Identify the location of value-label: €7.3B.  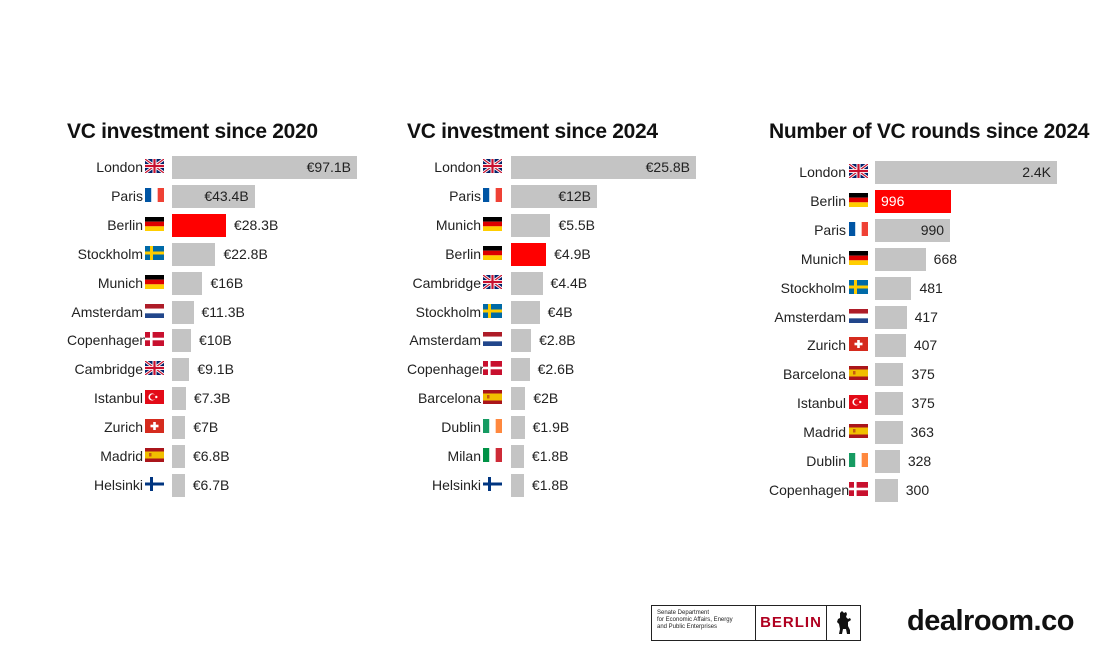
(212, 398).